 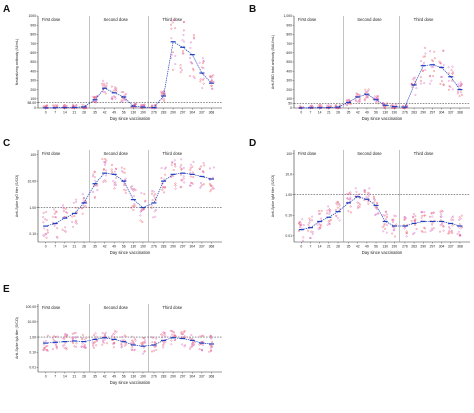 I want to click on y-tick-label: 0.01, so click(x=32, y=368).